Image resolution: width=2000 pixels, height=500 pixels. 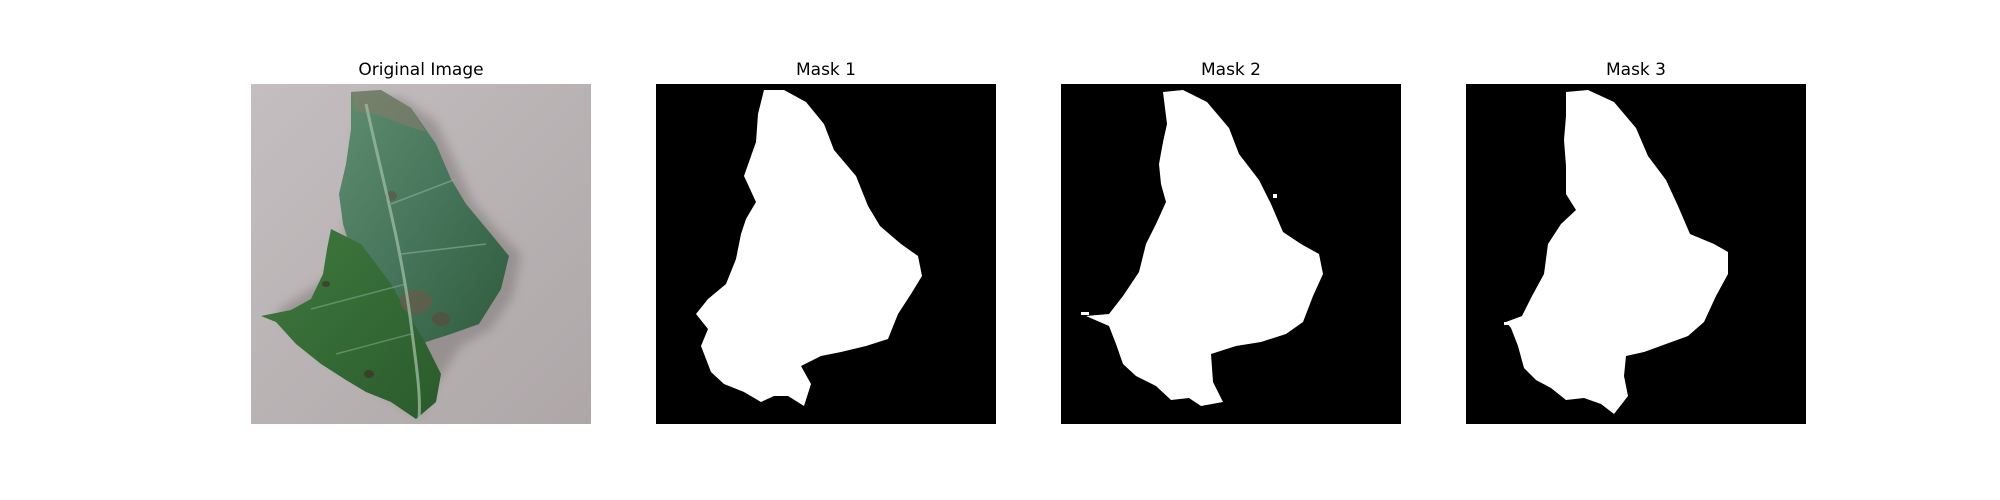 I want to click on panel-title-mask-2: Mask 2, so click(x=1230, y=70).